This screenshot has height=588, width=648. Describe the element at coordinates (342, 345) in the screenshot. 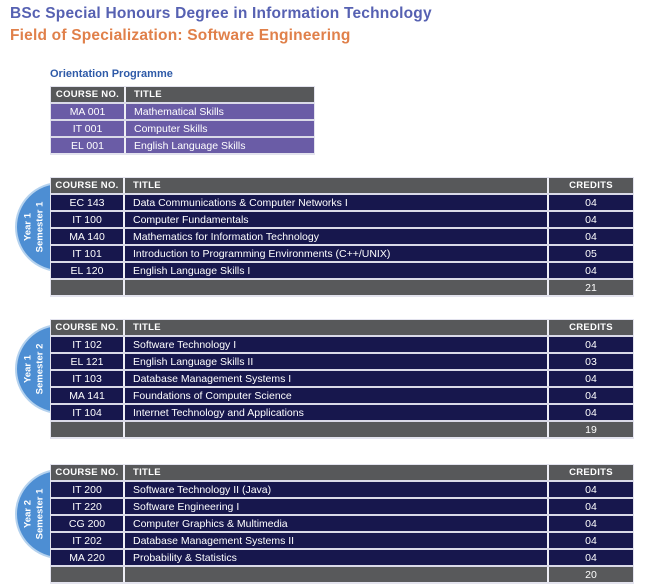

I see `table-row: IT 102 Software Technology I 04` at that location.